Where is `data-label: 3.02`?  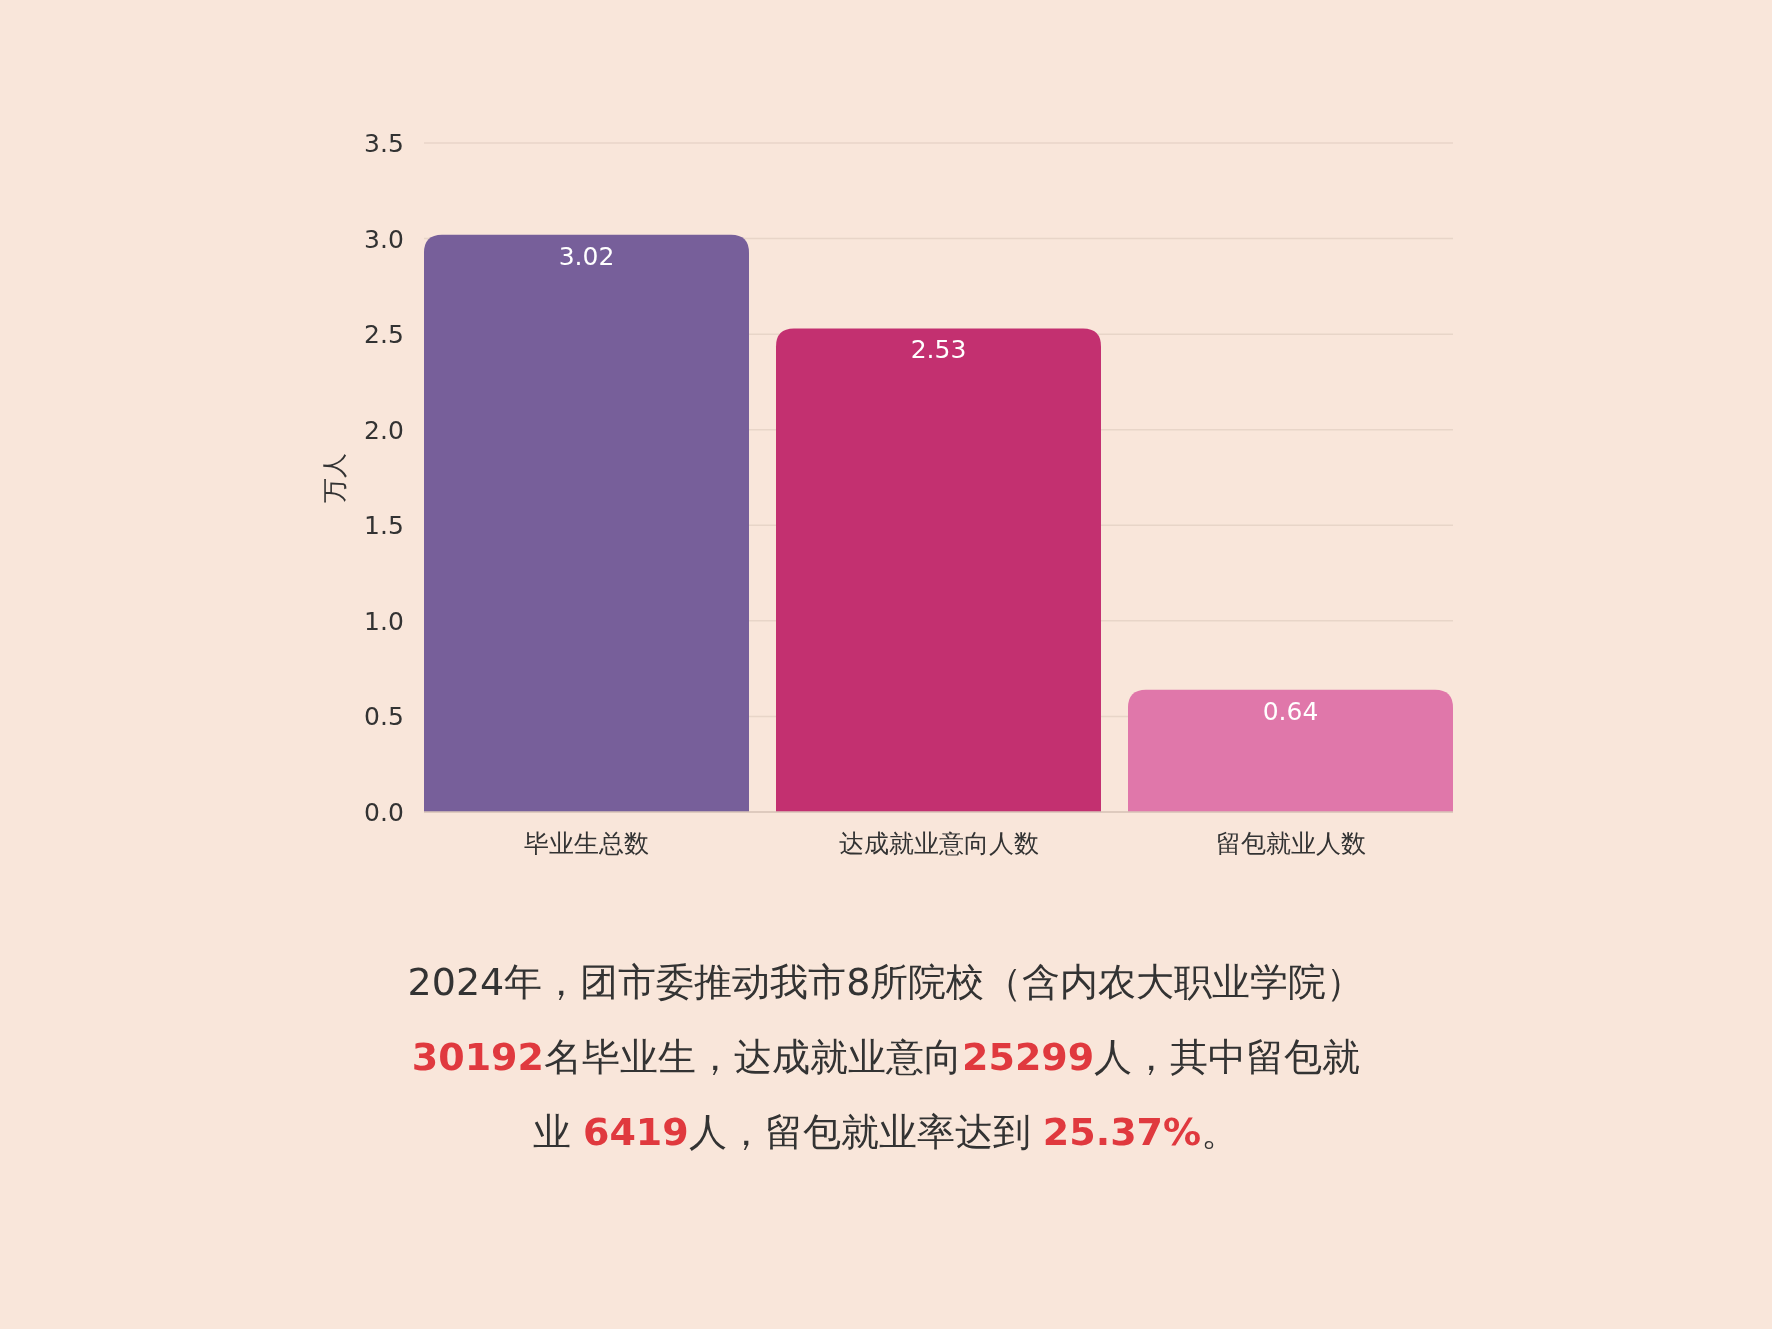 data-label: 3.02 is located at coordinates (586, 256).